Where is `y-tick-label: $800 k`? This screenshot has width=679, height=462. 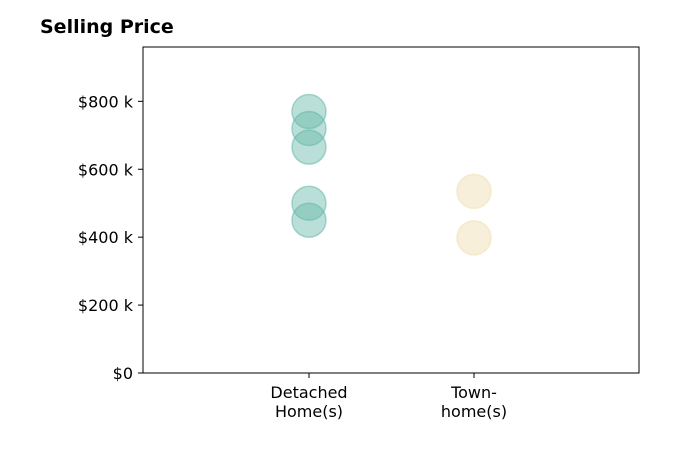 y-tick-label: $800 k is located at coordinates (106, 101).